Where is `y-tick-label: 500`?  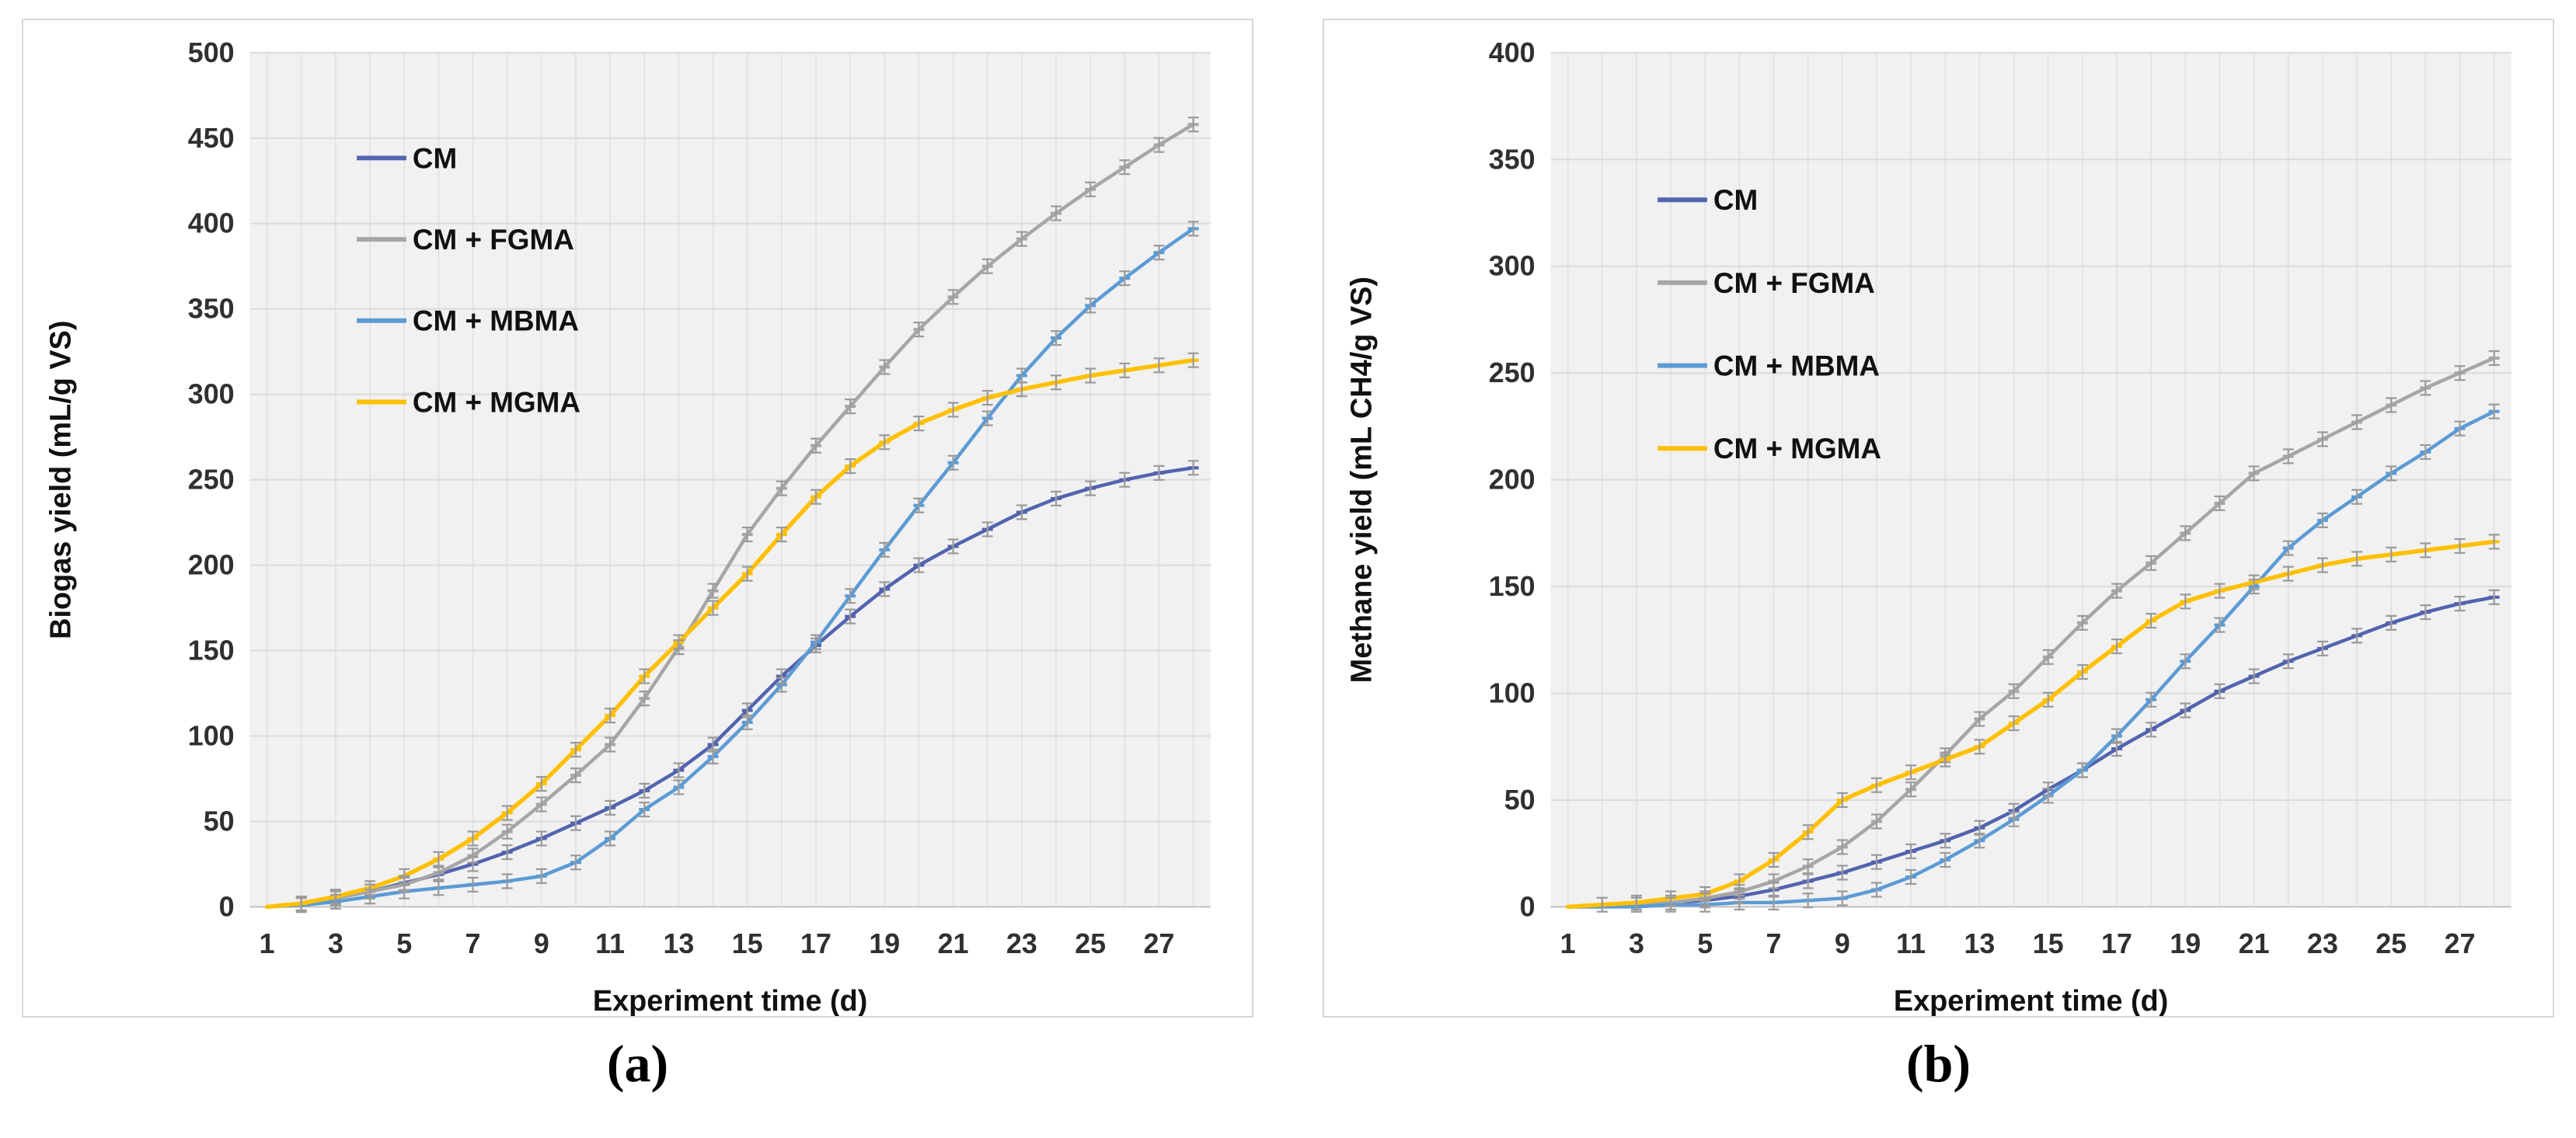 y-tick-label: 500 is located at coordinates (211, 53).